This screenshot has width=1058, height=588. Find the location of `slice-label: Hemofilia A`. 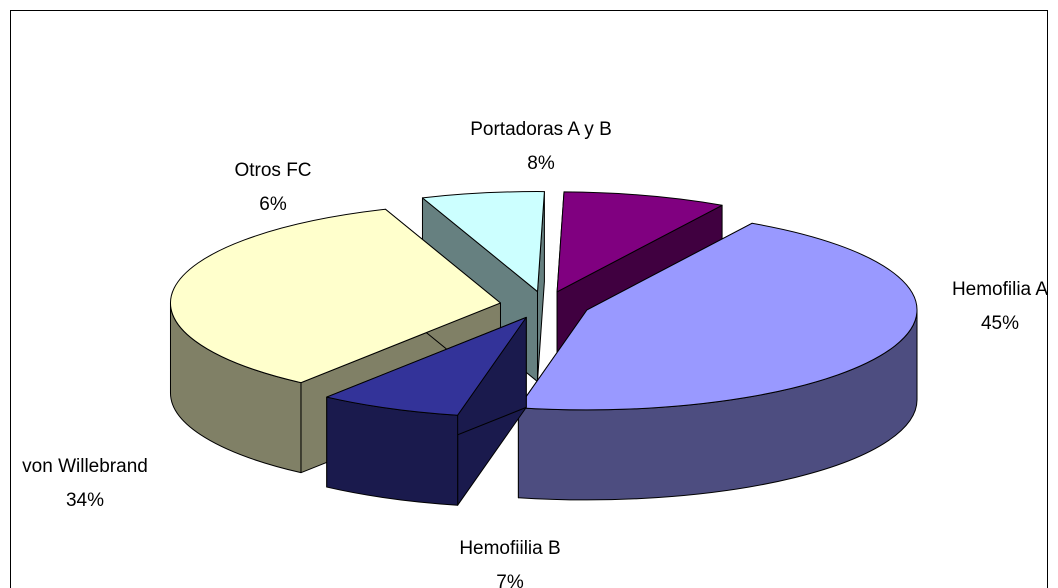

slice-label: Hemofilia A is located at coordinates (1000, 289).